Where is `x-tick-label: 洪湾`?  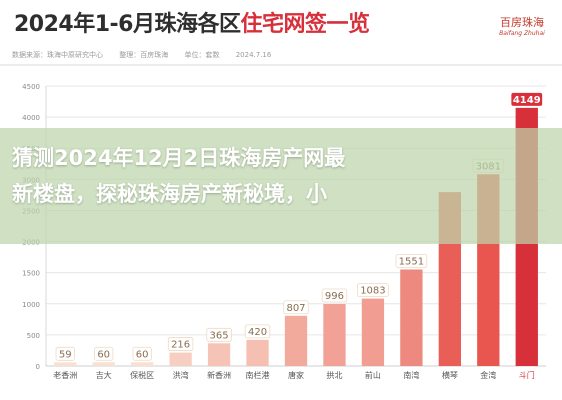 x-tick-label: 洪湾 is located at coordinates (181, 375).